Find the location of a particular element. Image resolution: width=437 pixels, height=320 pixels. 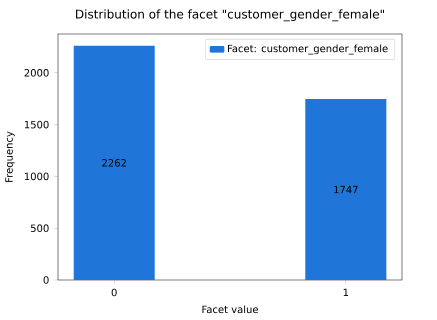

y-tick-label: 1000 is located at coordinates (36, 176).